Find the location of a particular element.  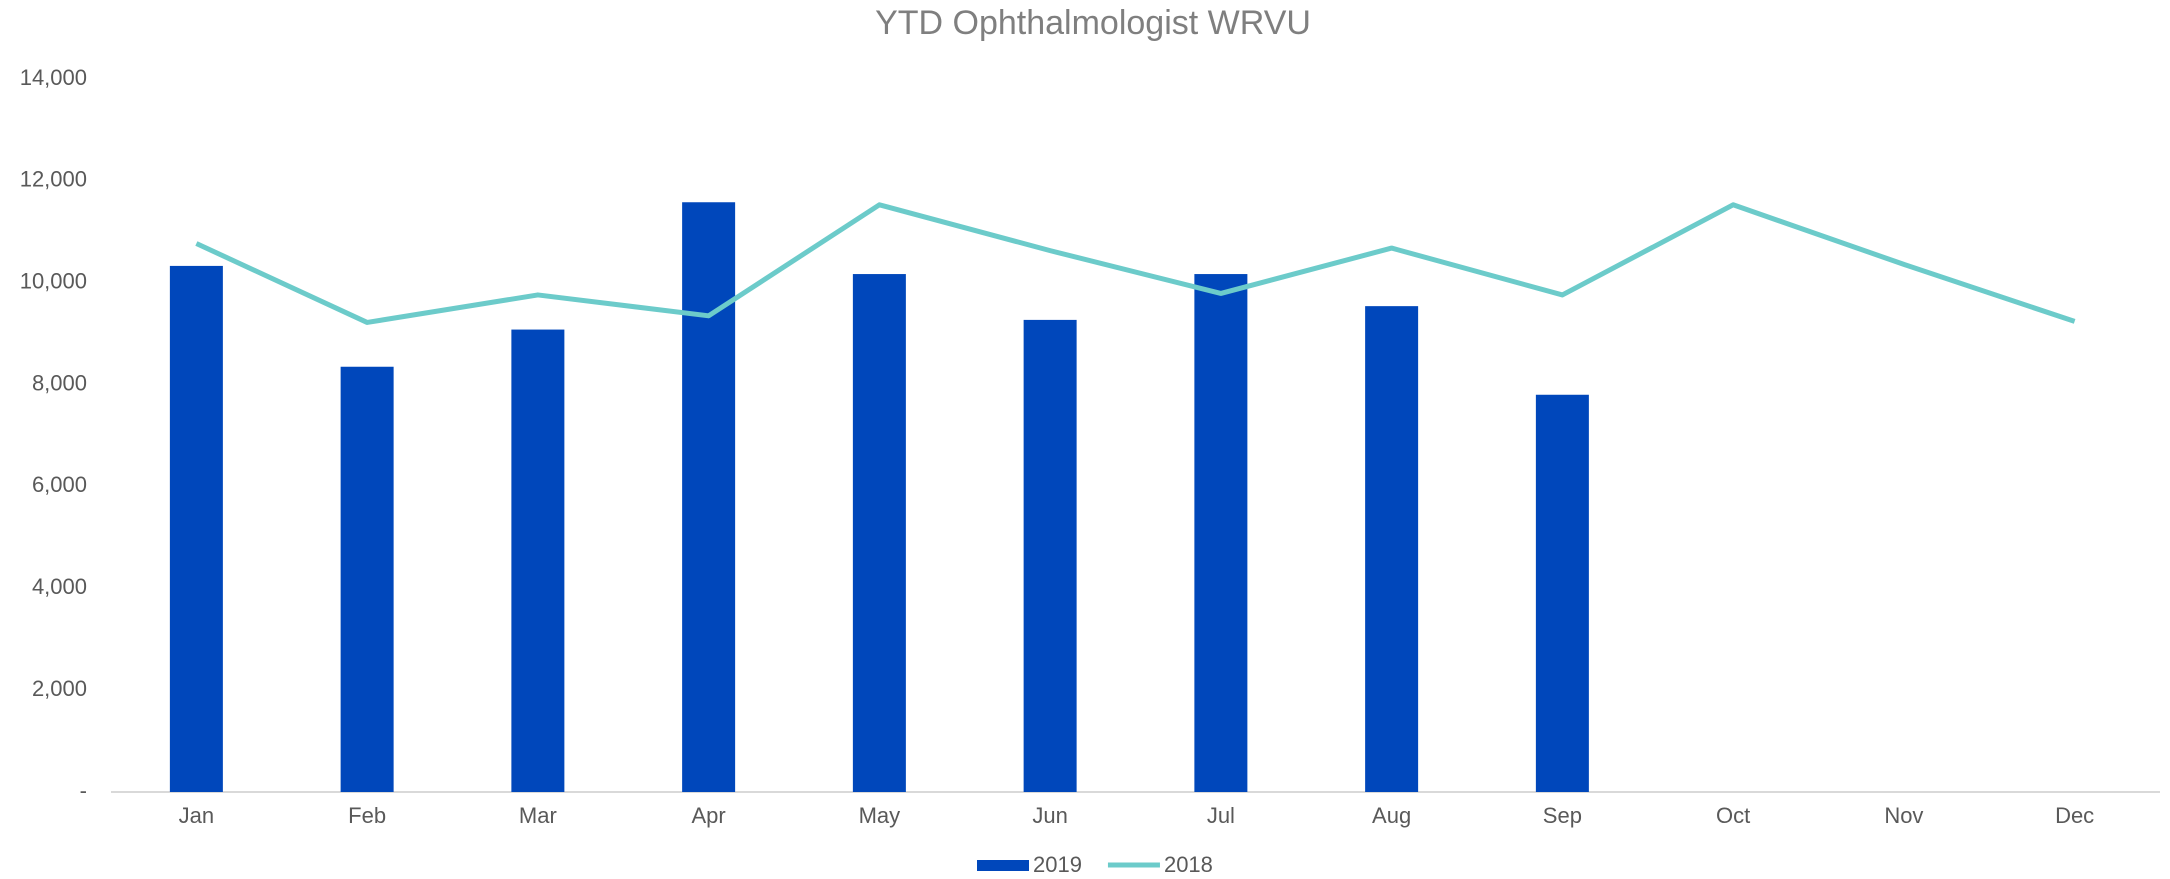

x-tick-label: Oct is located at coordinates (1733, 815).